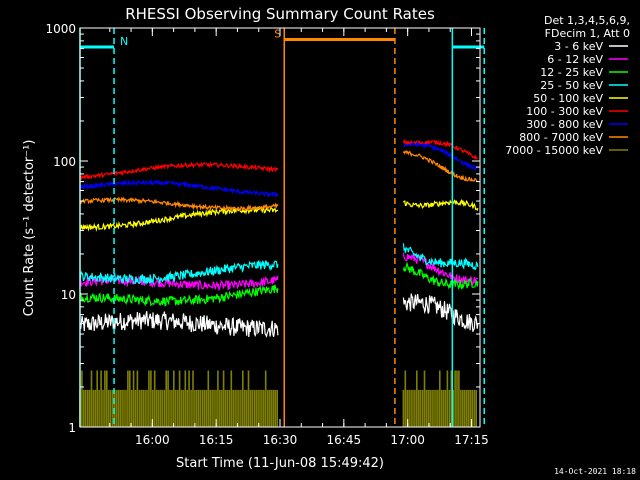  Describe the element at coordinates (274, 428) in the screenshot. I see `y-tick: 1` at that location.